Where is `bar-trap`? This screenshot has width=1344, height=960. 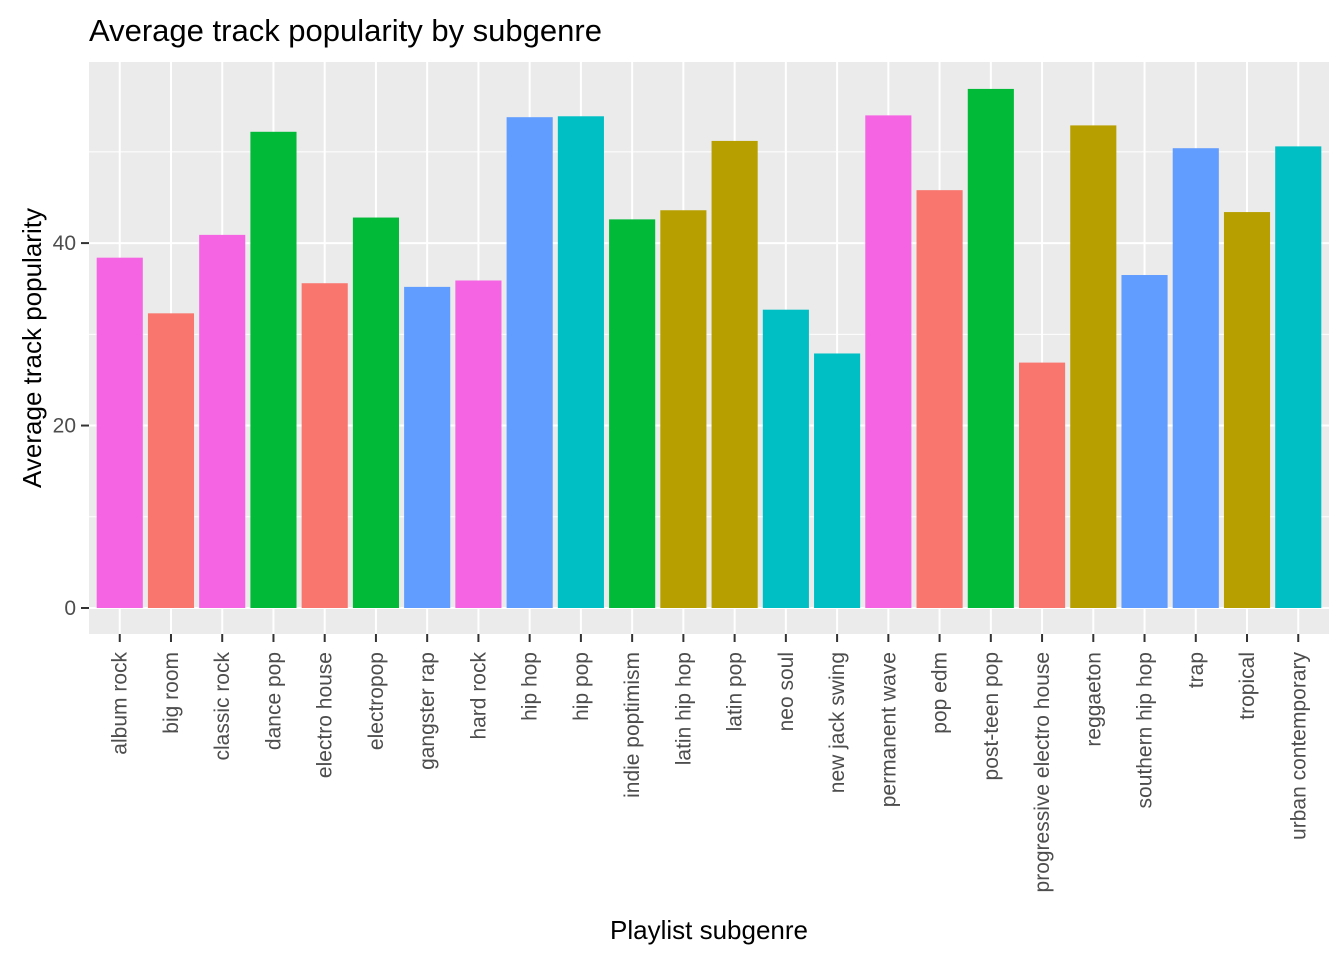 bar-trap is located at coordinates (1195, 378).